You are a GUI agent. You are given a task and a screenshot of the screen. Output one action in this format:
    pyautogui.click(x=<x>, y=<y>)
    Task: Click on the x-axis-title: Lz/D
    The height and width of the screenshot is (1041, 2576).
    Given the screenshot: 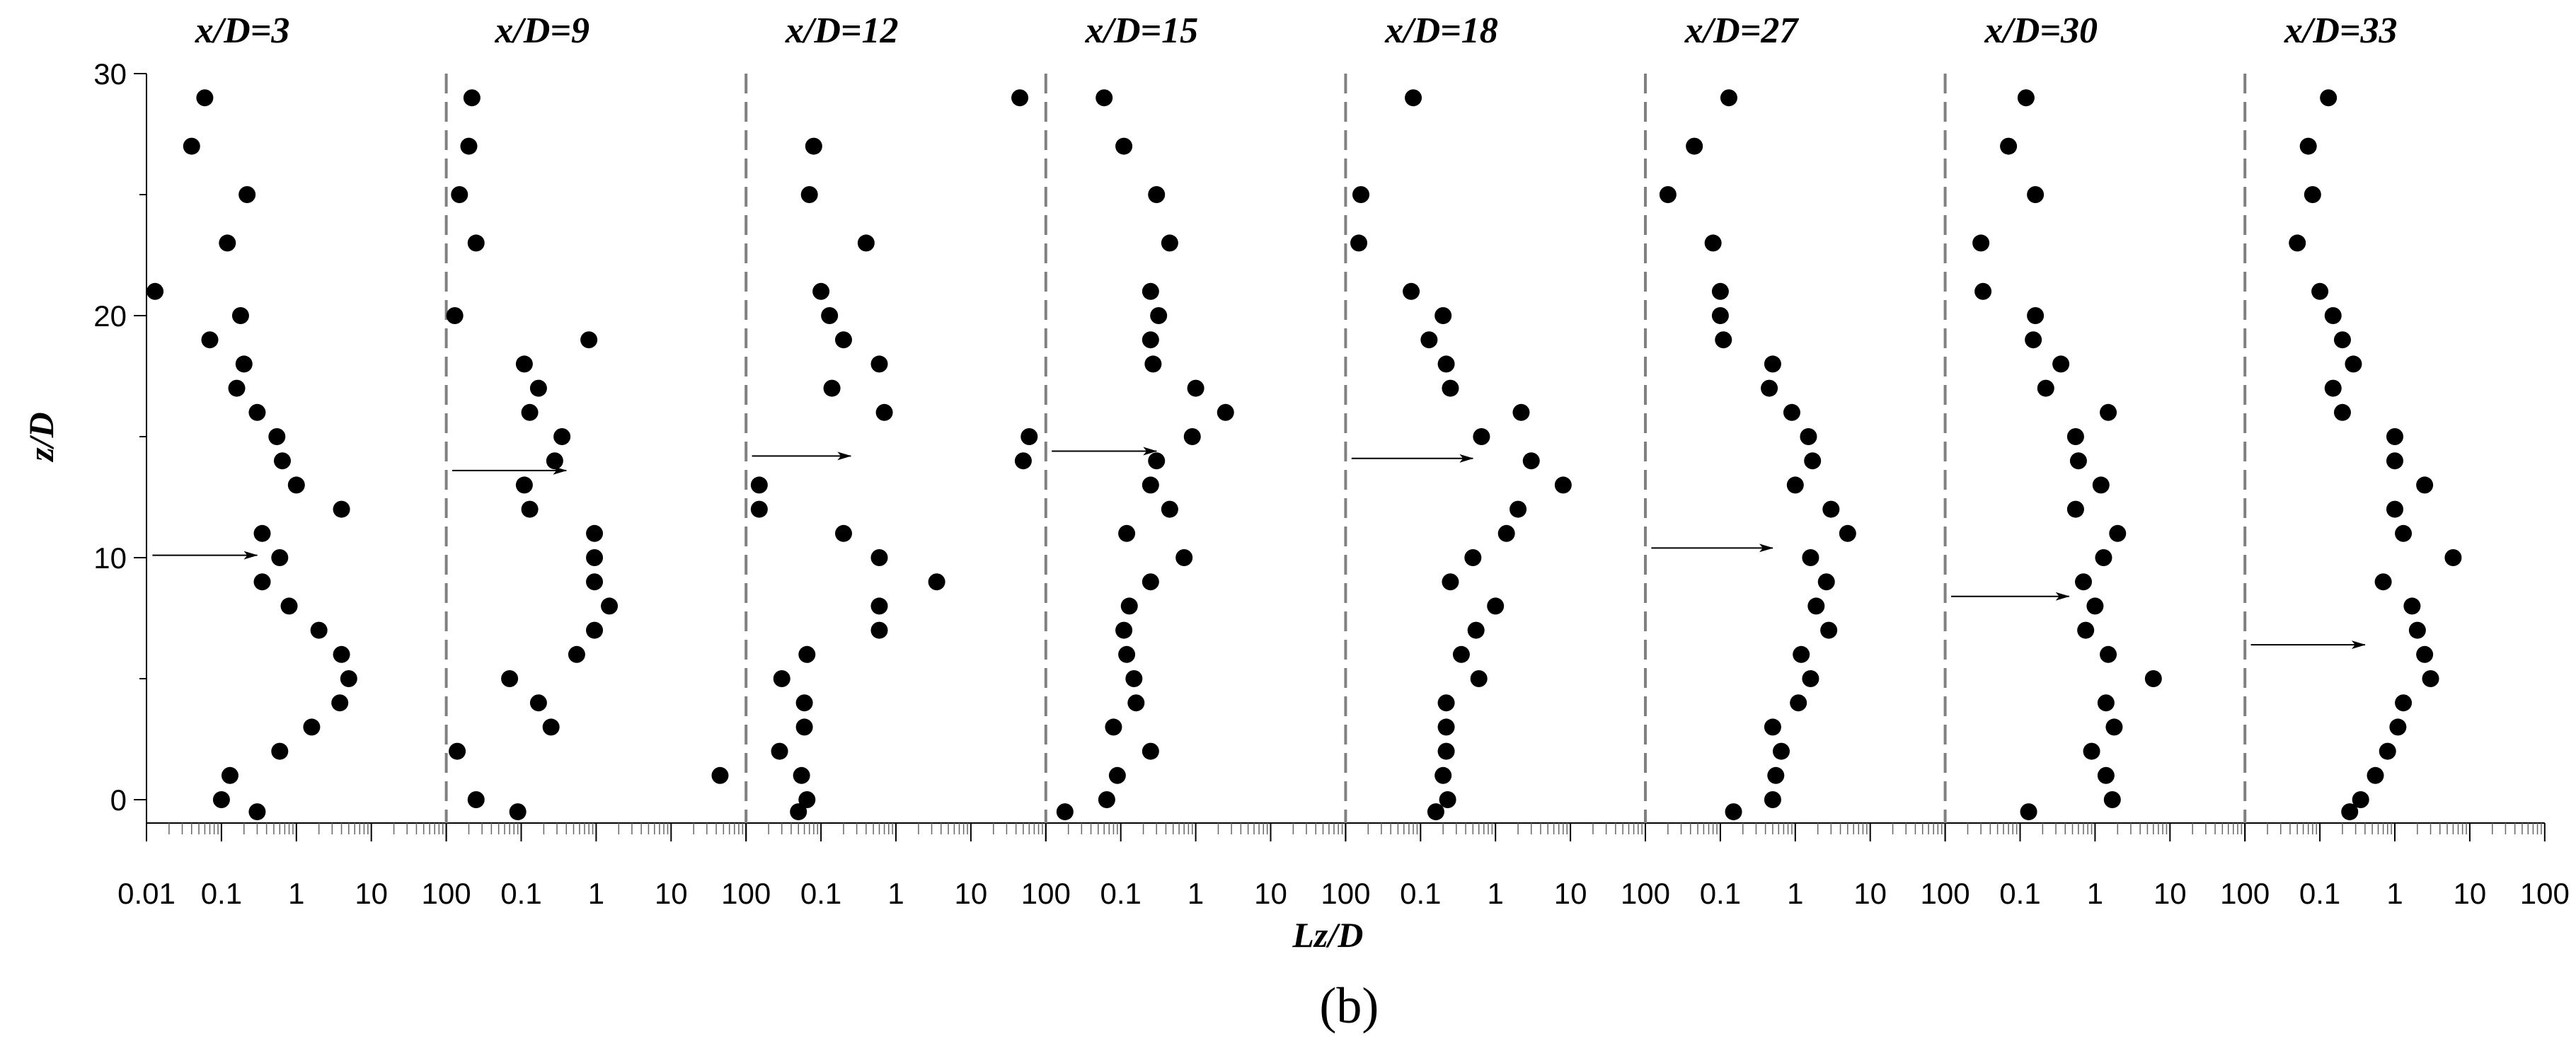 What is the action you would take?
    pyautogui.click(x=1328, y=935)
    